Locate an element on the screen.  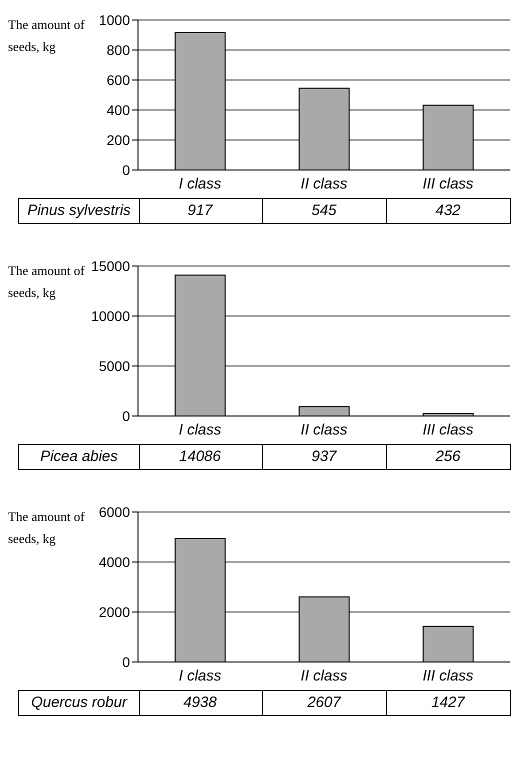
text: Picea abies is located at coordinates (79, 457).